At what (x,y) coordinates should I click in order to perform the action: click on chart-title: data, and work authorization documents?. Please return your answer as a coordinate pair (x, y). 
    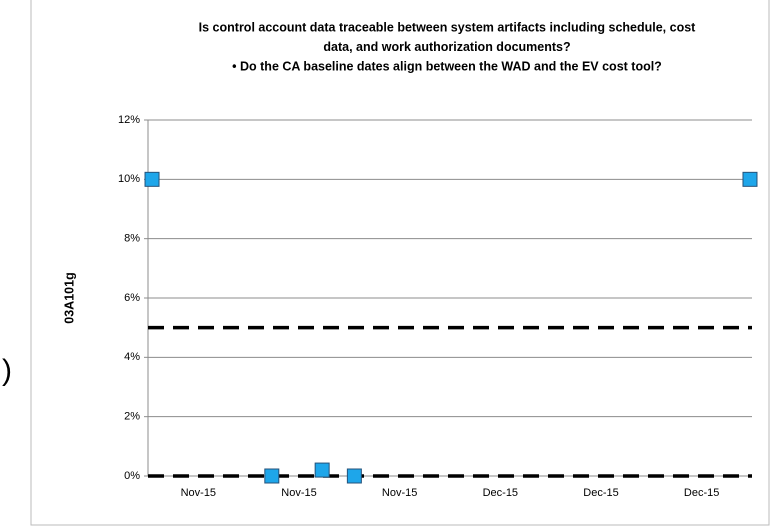
    Looking at the image, I should click on (446, 47).